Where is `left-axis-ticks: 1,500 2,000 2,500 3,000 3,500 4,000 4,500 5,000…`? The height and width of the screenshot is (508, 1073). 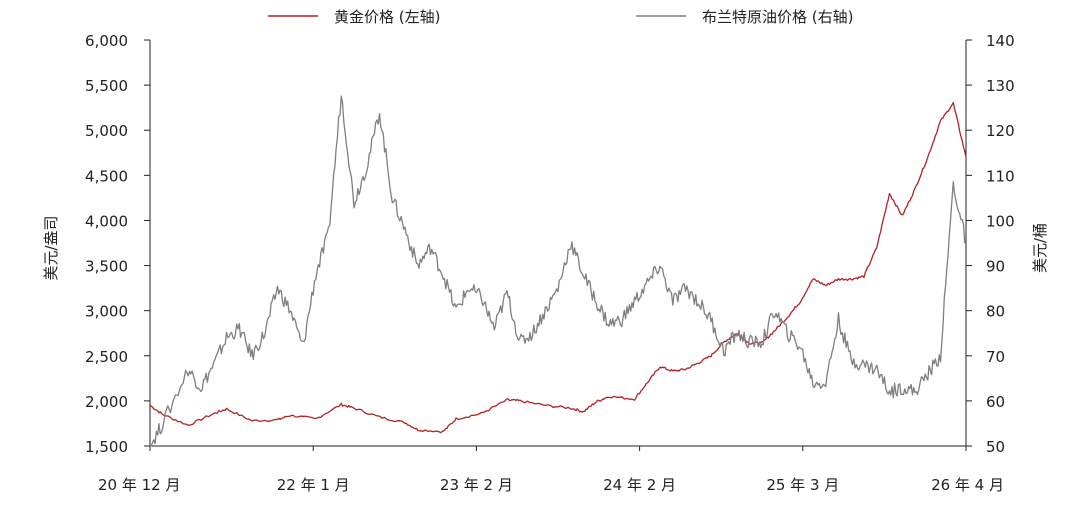 left-axis-ticks: 1,500 2,000 2,500 3,000 3,500 4,000 4,500 5,000… is located at coordinates (117, 244).